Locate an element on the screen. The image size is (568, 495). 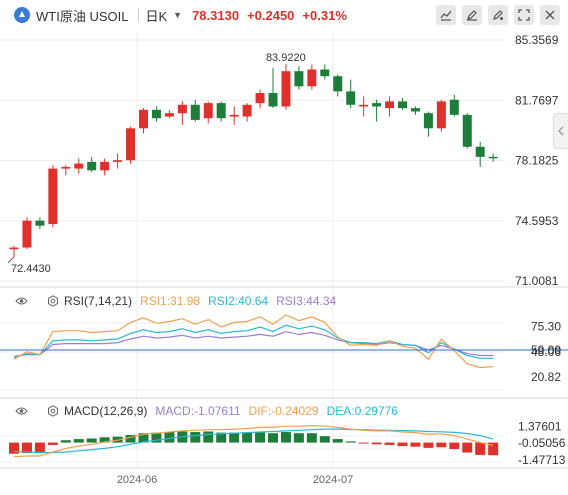
line-chart-icon is located at coordinates (446, 15).